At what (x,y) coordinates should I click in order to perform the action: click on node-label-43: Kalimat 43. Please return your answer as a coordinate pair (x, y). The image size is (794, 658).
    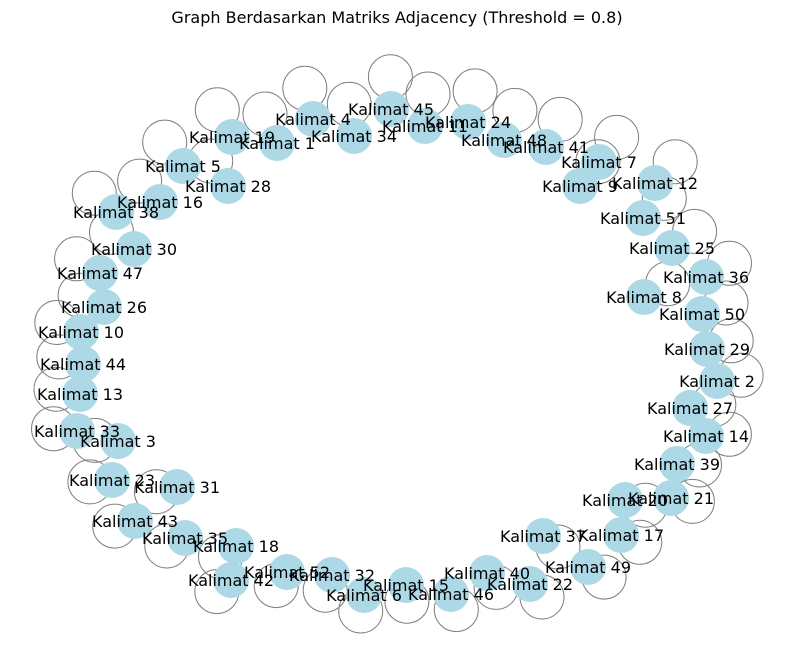
    Looking at the image, I should click on (135, 521).